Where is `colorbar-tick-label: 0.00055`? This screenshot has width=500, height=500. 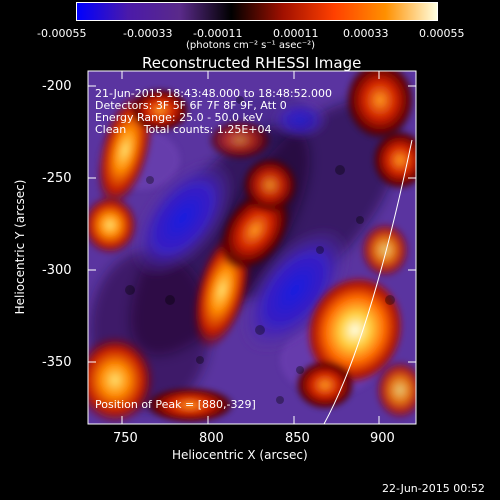 colorbar-tick-label: 0.00055 is located at coordinates (442, 33).